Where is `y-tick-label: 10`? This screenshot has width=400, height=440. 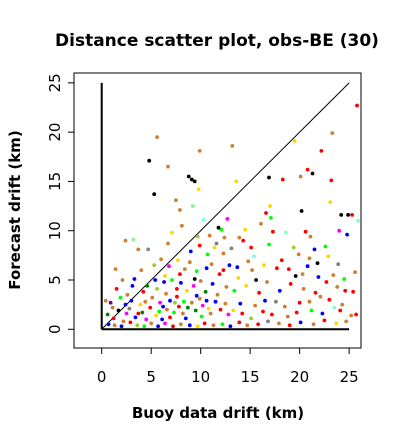 y-tick-label: 10 is located at coordinates (55, 230).